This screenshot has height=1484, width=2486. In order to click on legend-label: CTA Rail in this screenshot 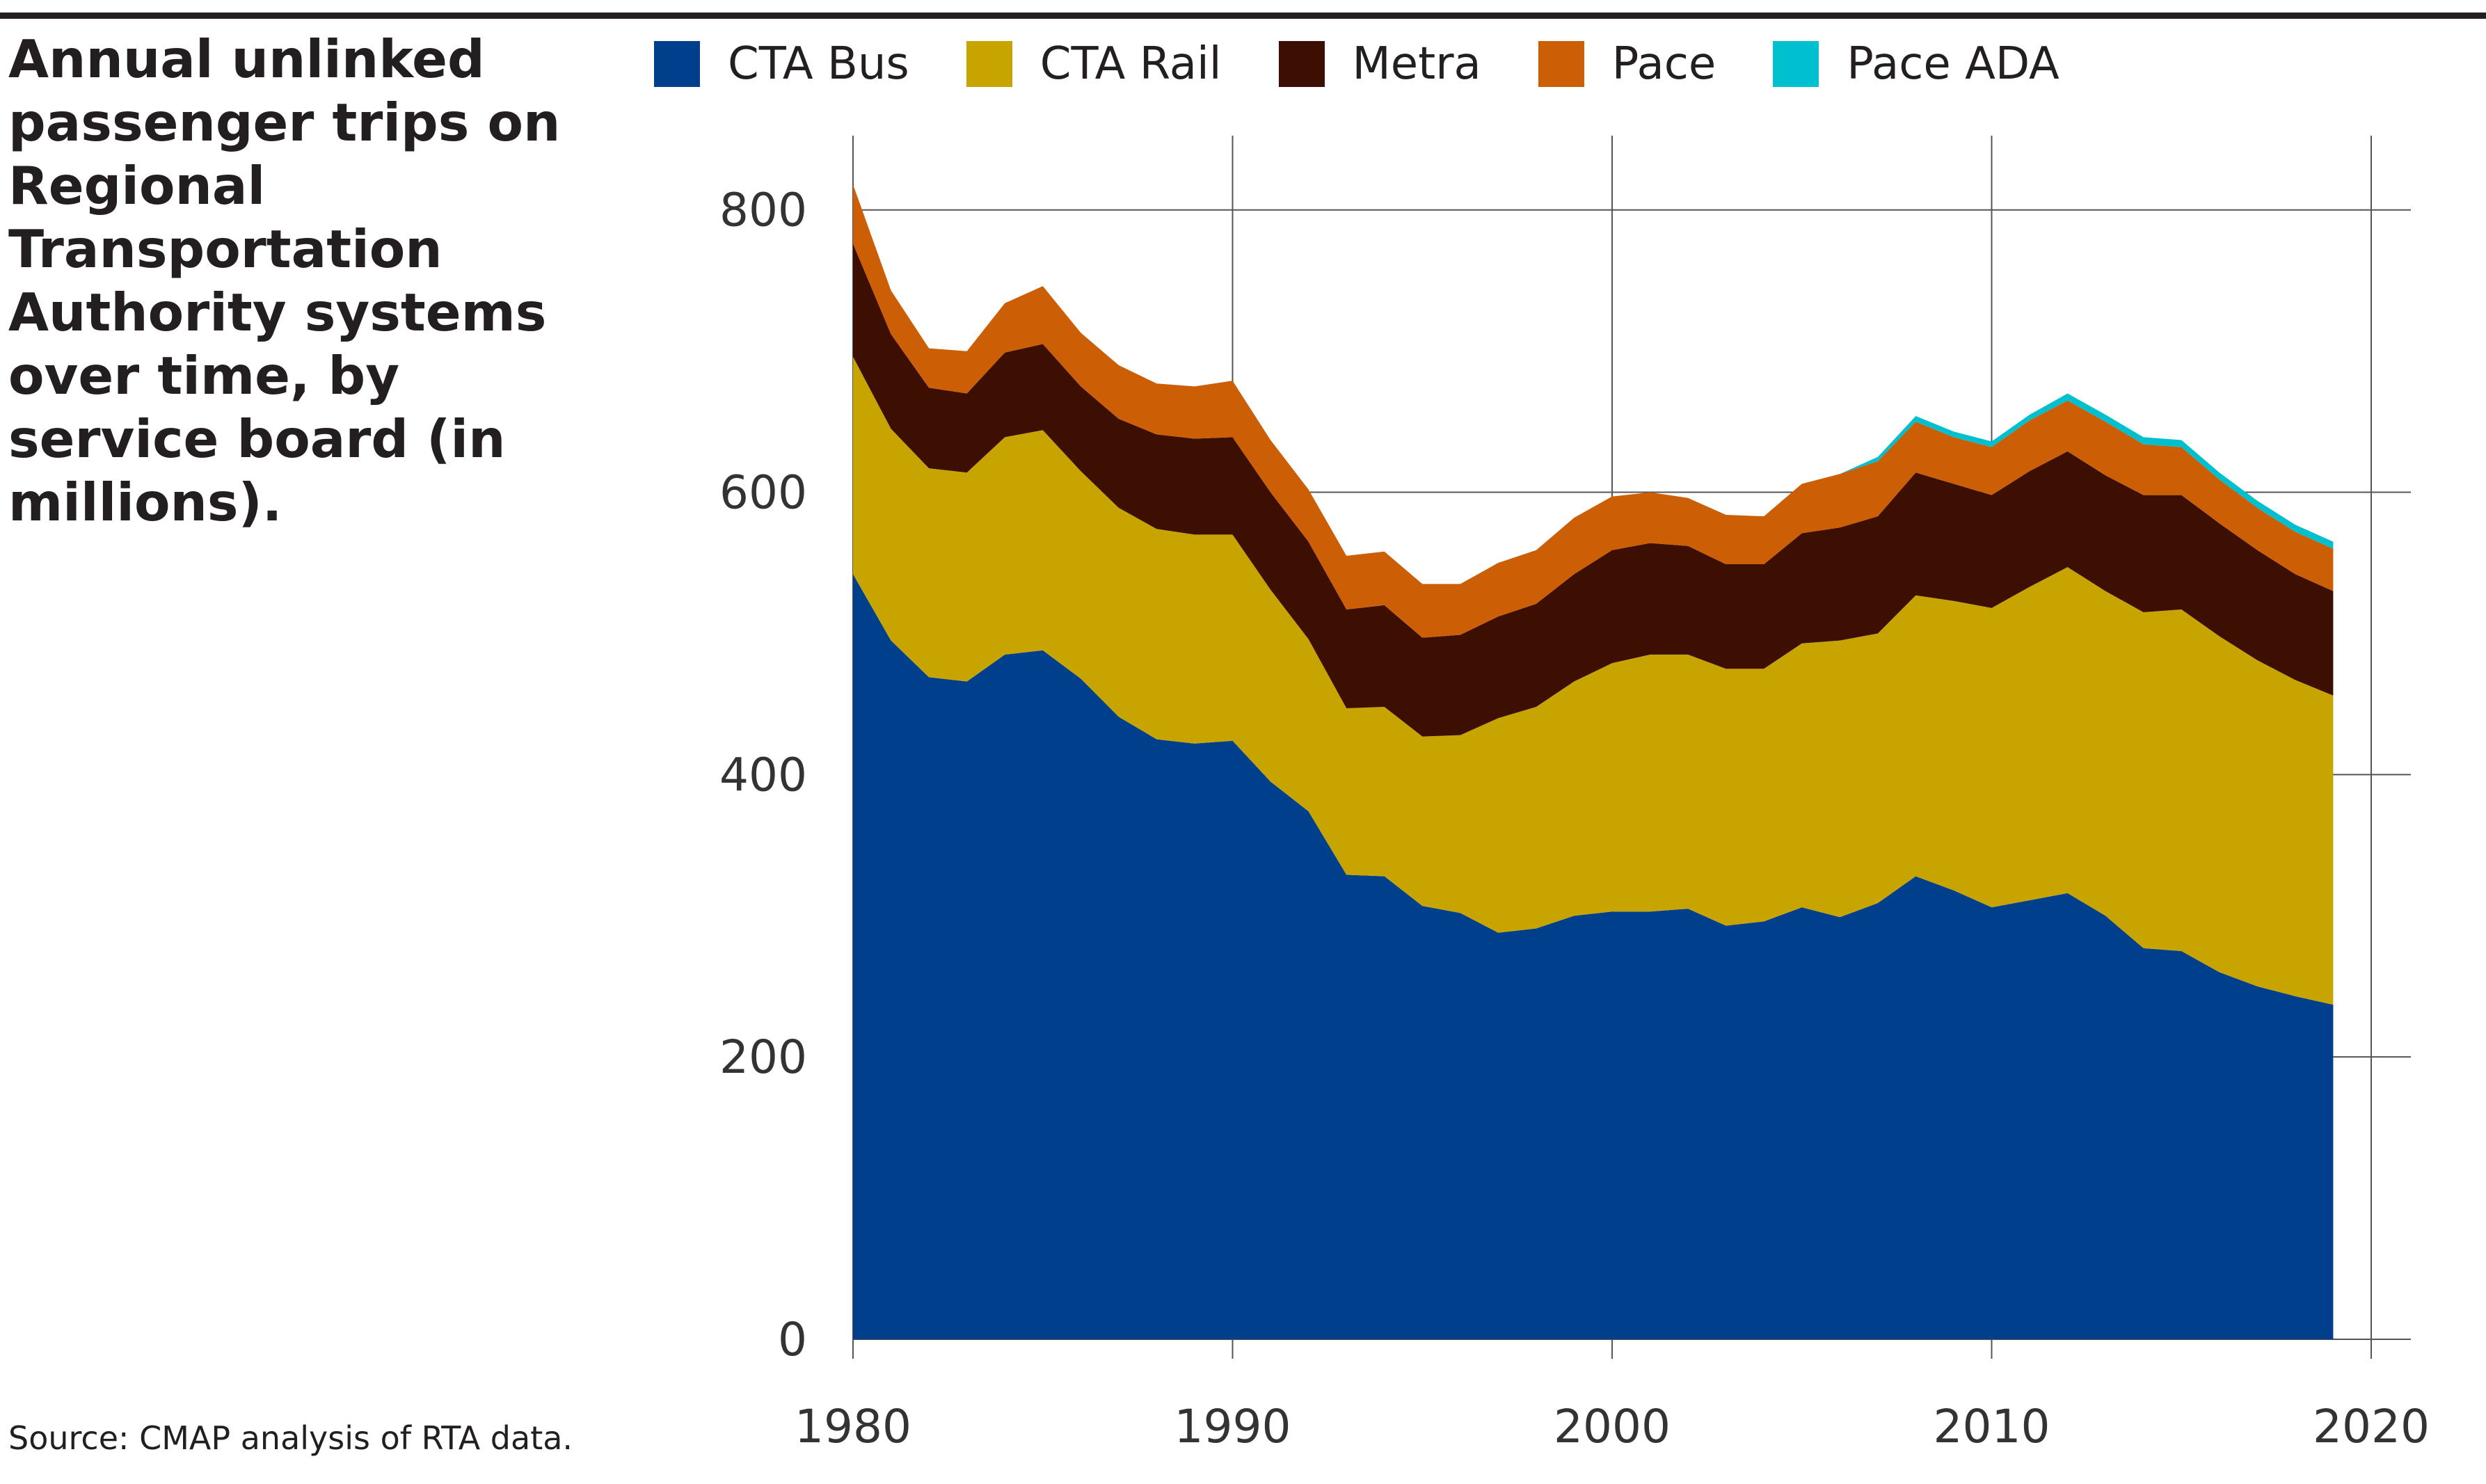, I will do `click(1130, 64)`.